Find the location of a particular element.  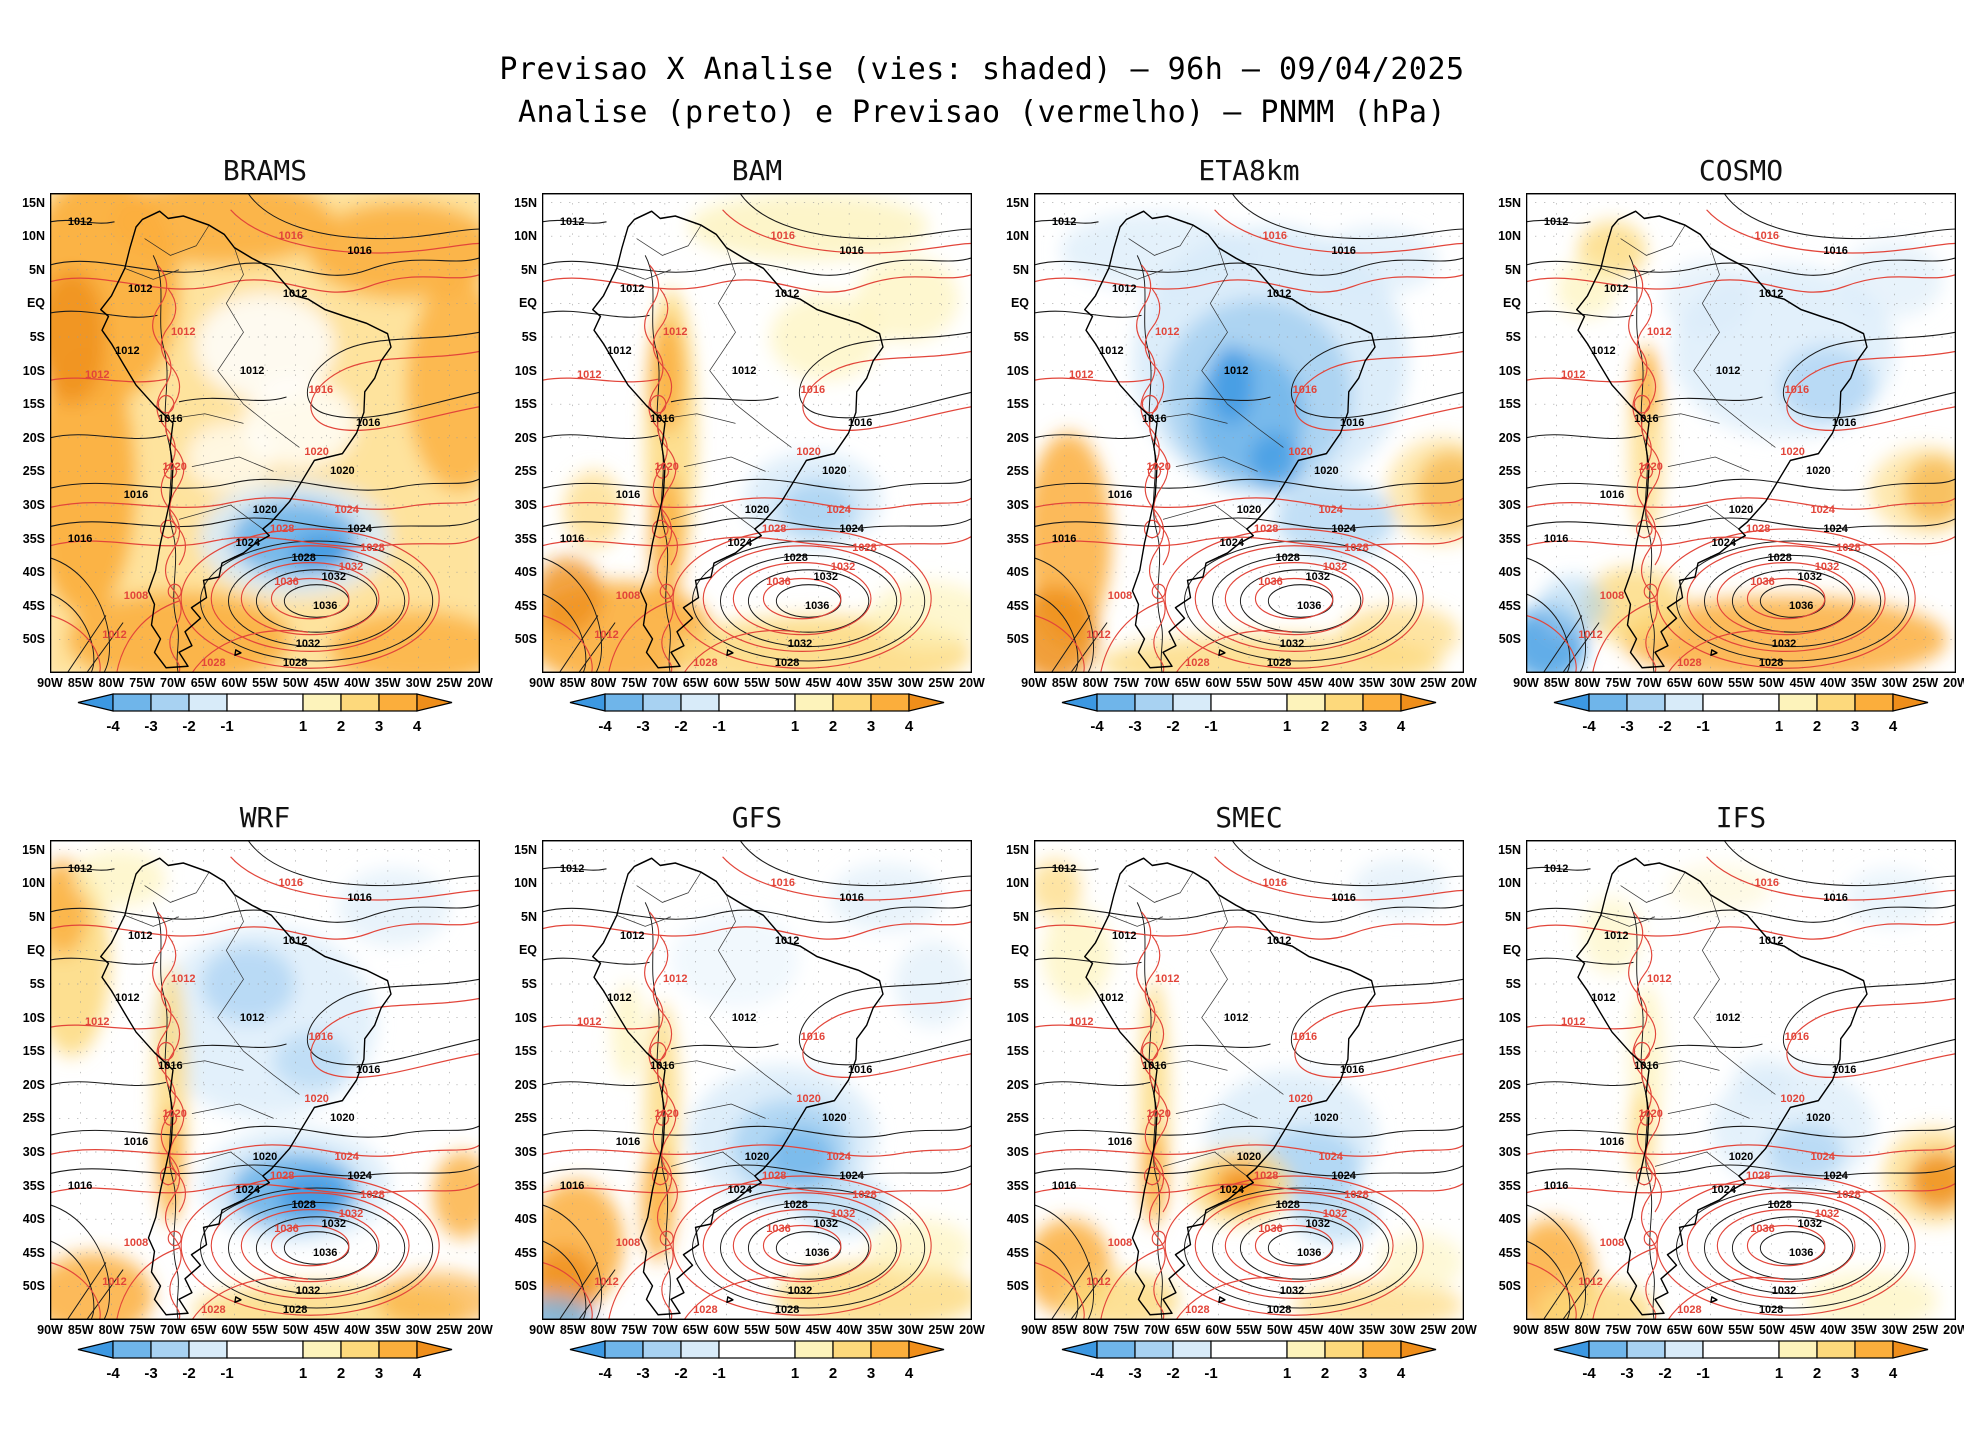

colorbar-tick: -3 is located at coordinates (642, 1373).